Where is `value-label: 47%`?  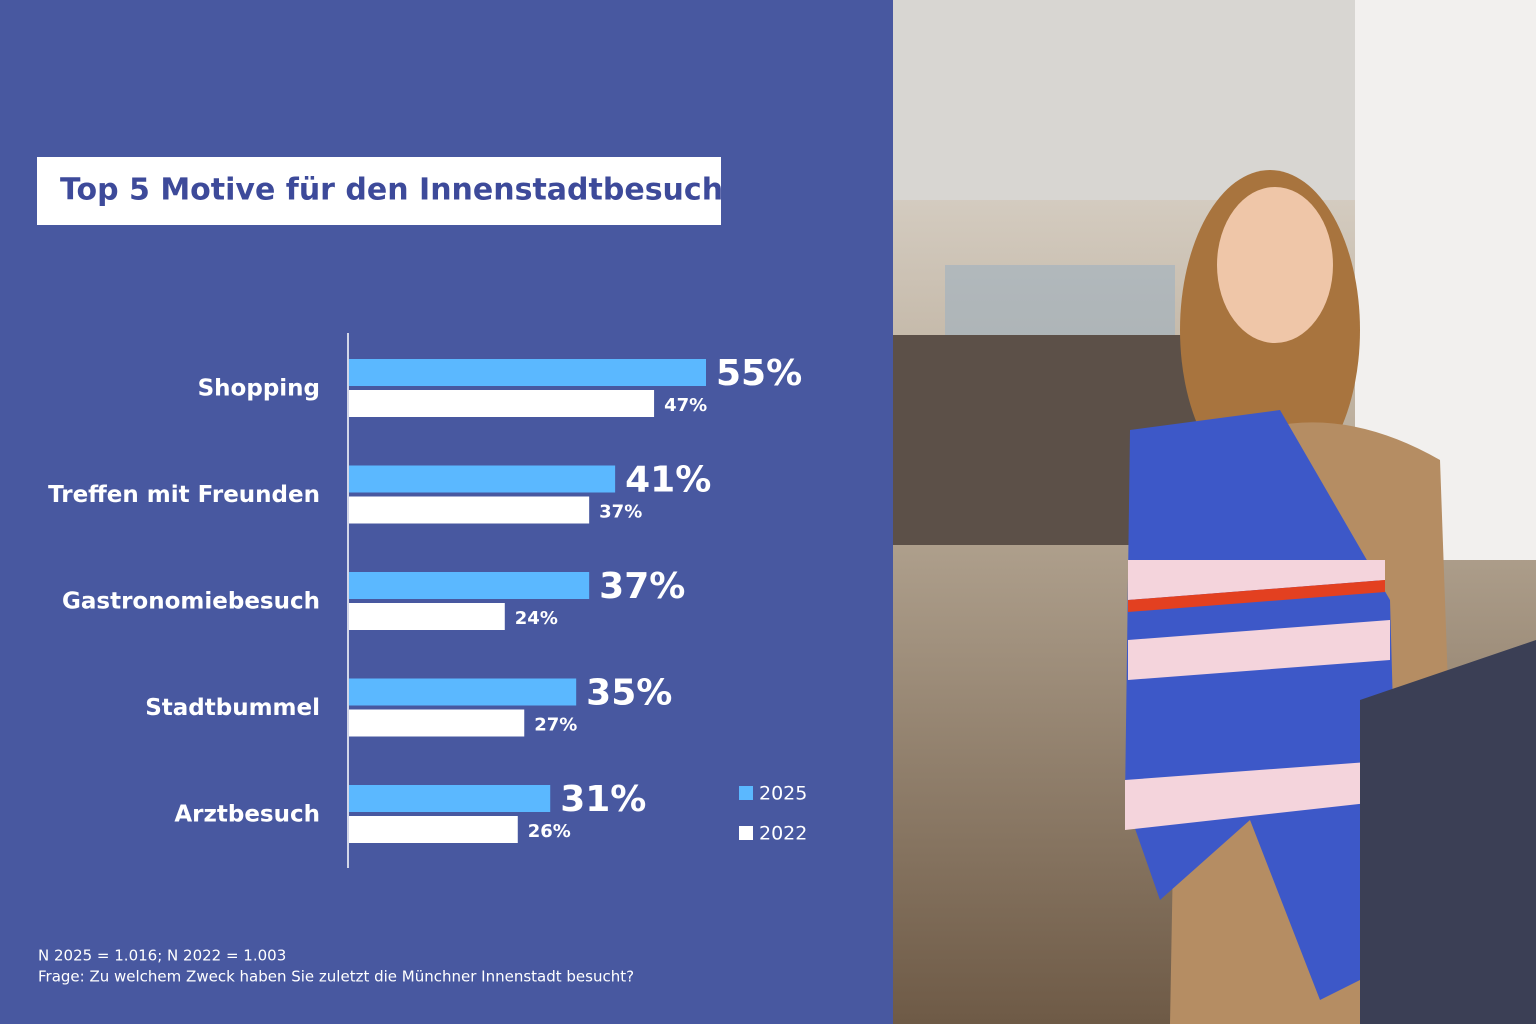 value-label: 47% is located at coordinates (685, 405).